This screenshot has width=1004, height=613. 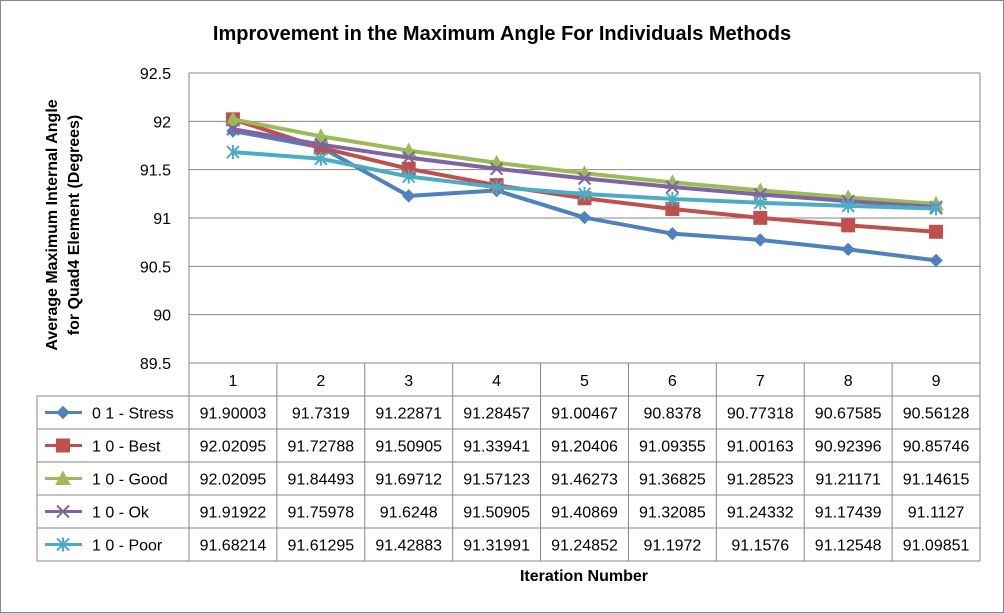 I want to click on table-cell-value: 91.33941, so click(x=496, y=447).